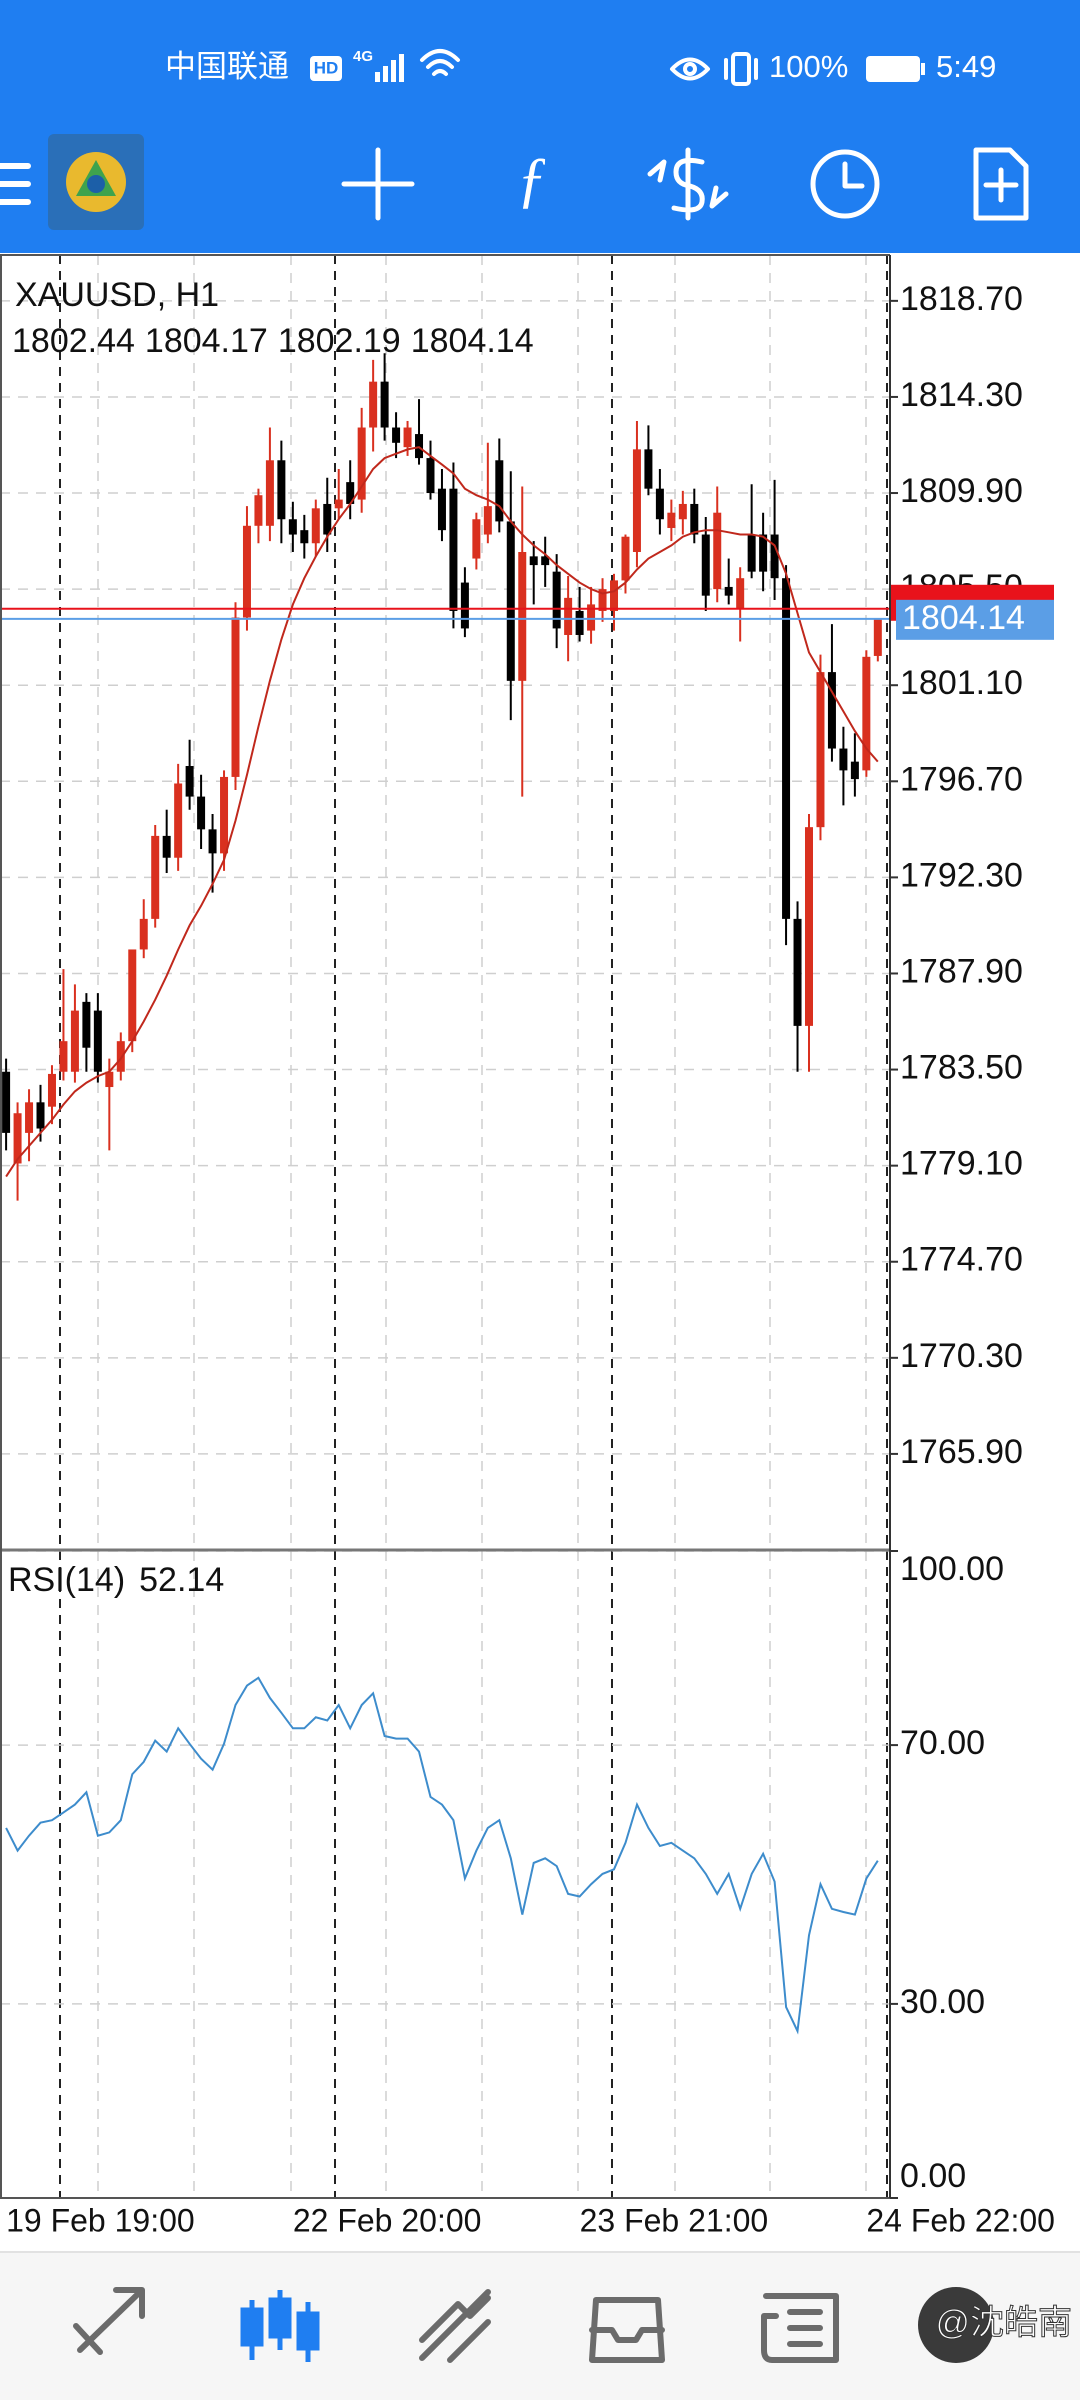 Image resolution: width=1080 pixels, height=2400 pixels. Describe the element at coordinates (845, 184) in the screenshot. I see `timeframe-button` at that location.